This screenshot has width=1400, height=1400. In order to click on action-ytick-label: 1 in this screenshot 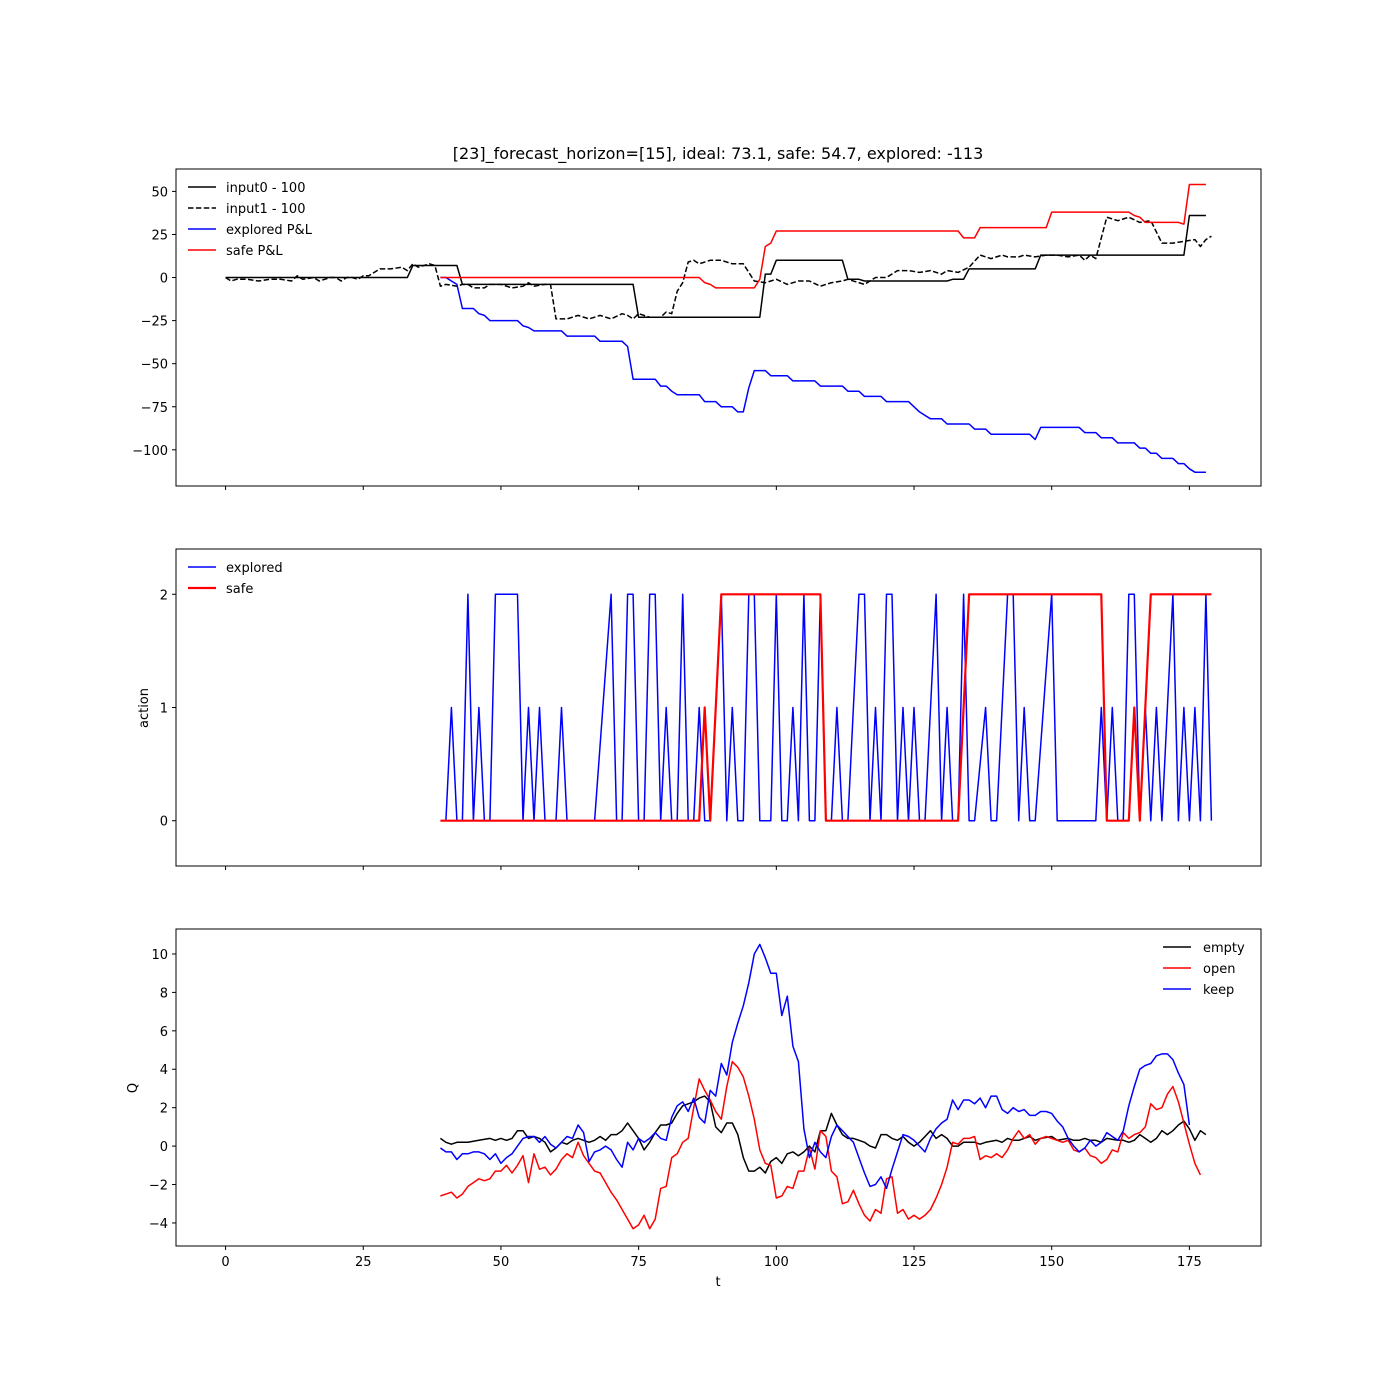, I will do `click(164, 709)`.